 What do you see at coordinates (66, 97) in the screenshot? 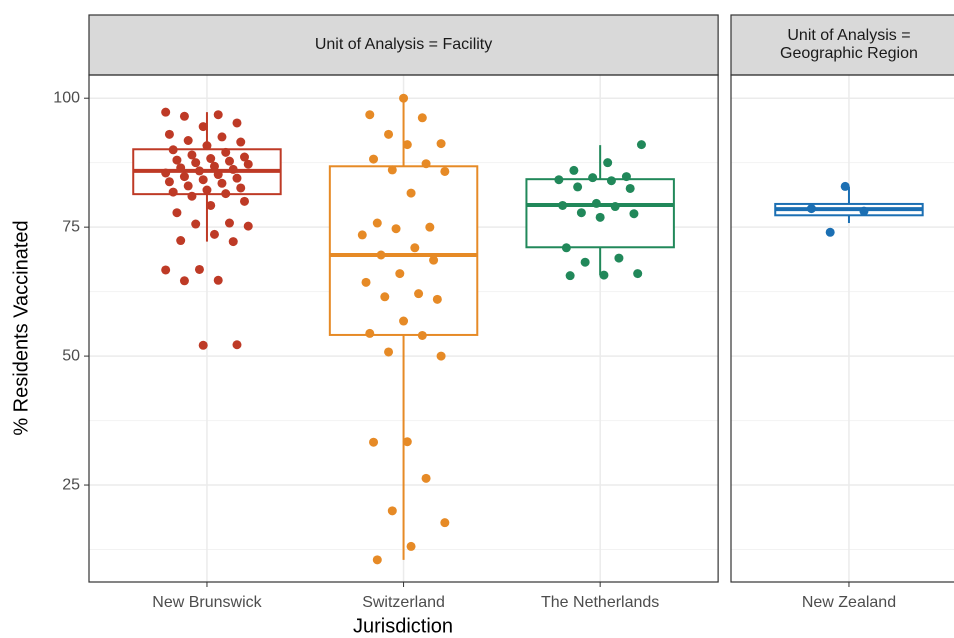
I see `y-tick-label: 100` at bounding box center [66, 97].